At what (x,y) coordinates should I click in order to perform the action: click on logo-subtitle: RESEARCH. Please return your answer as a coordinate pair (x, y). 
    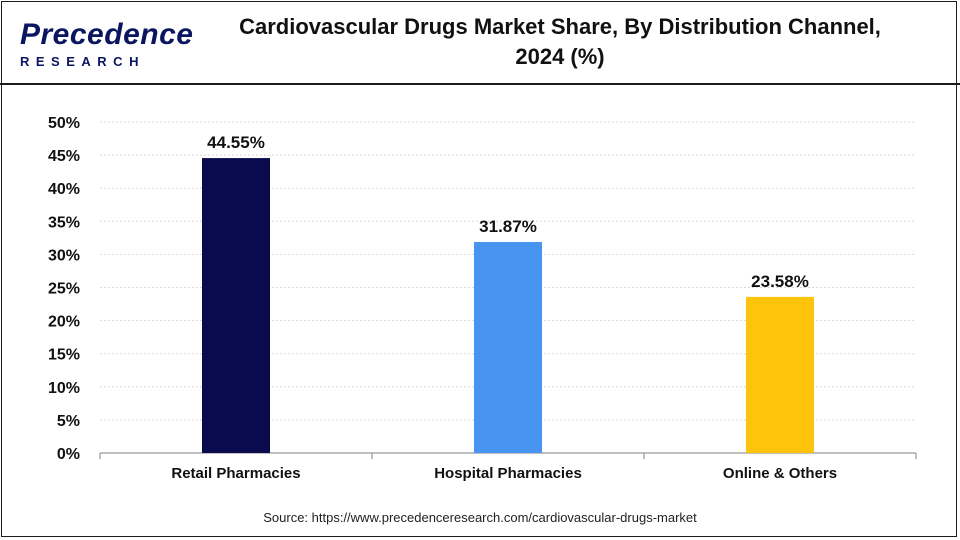
    Looking at the image, I should click on (82, 61).